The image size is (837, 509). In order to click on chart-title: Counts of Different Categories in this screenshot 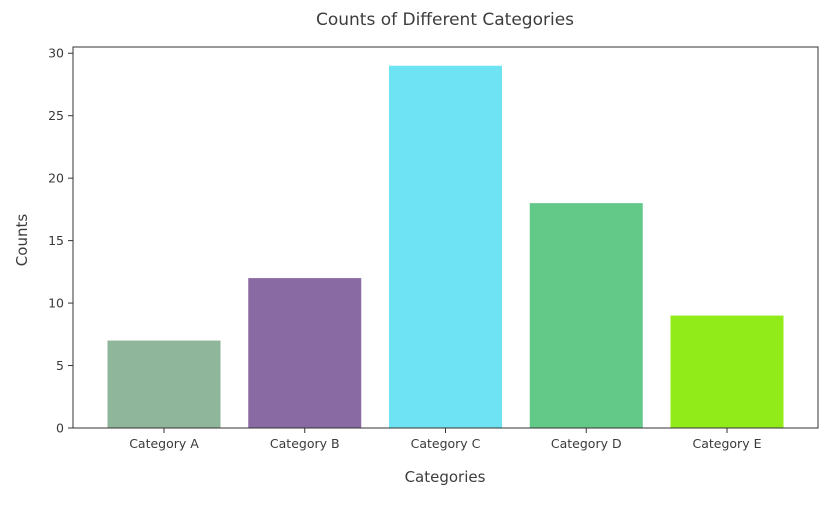, I will do `click(445, 20)`.